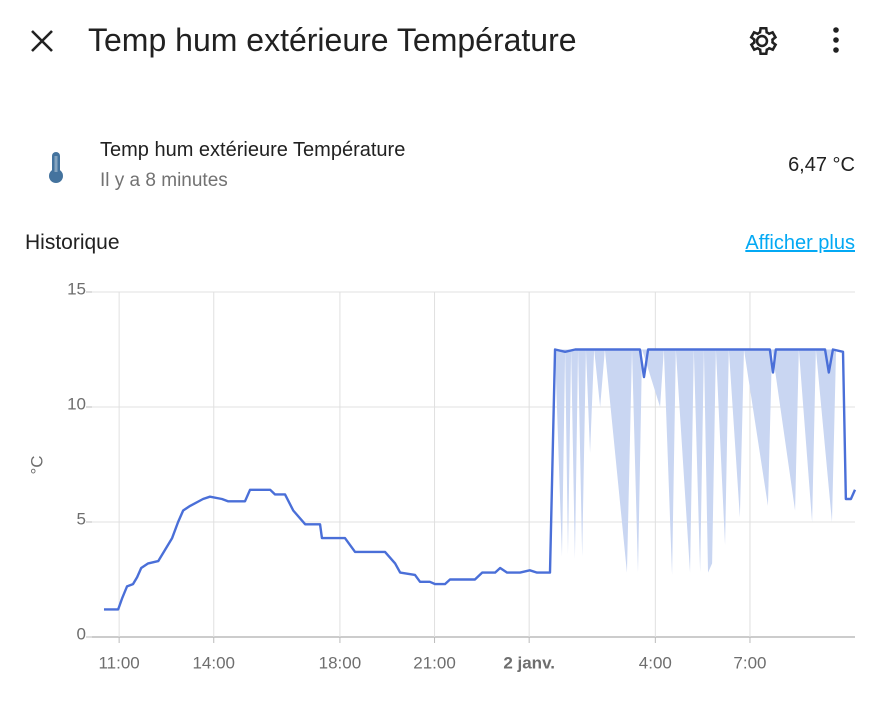 The width and height of the screenshot is (874, 704). I want to click on x-tick-label: 2 janv., so click(529, 662).